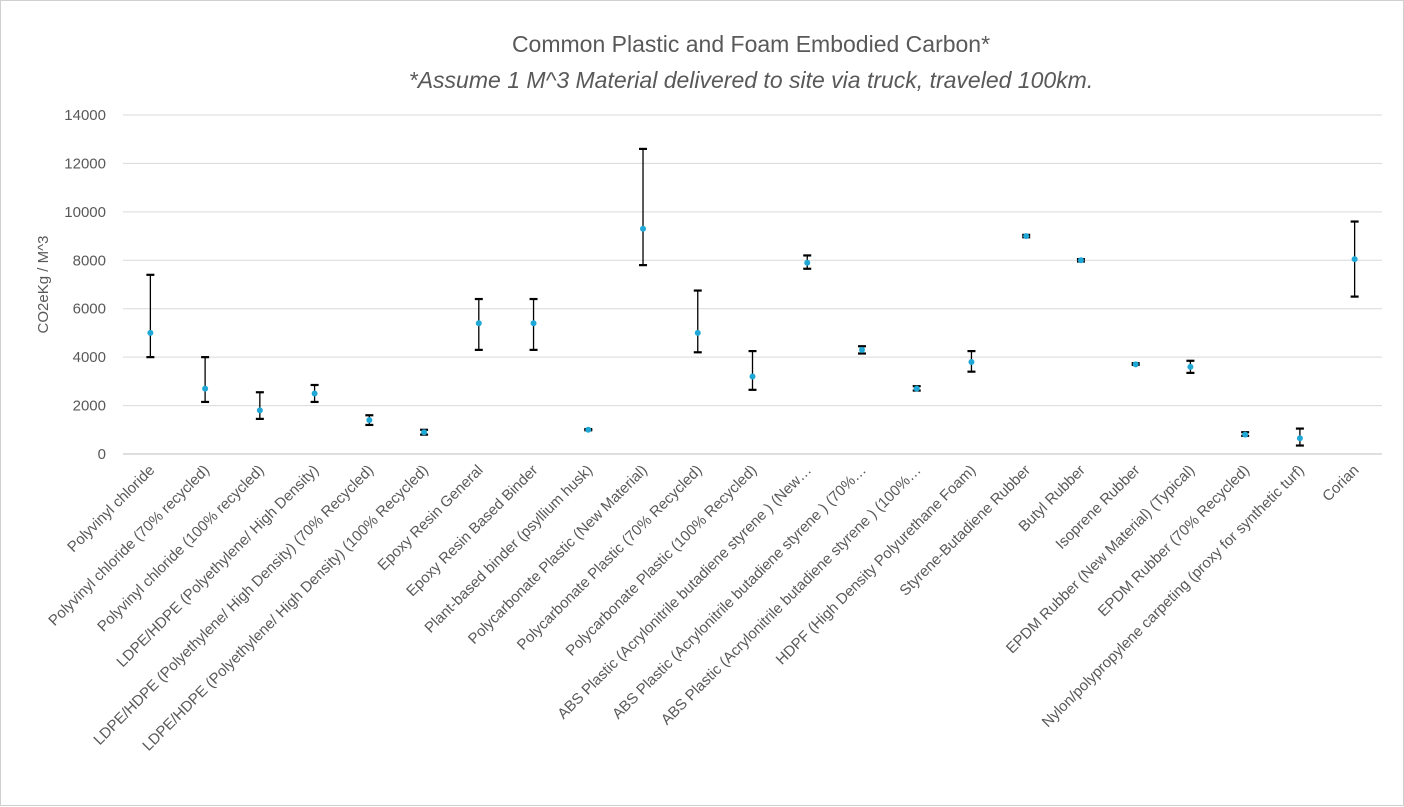  What do you see at coordinates (43, 285) in the screenshot?
I see `y-axis-label: CO2eKg / M^3` at bounding box center [43, 285].